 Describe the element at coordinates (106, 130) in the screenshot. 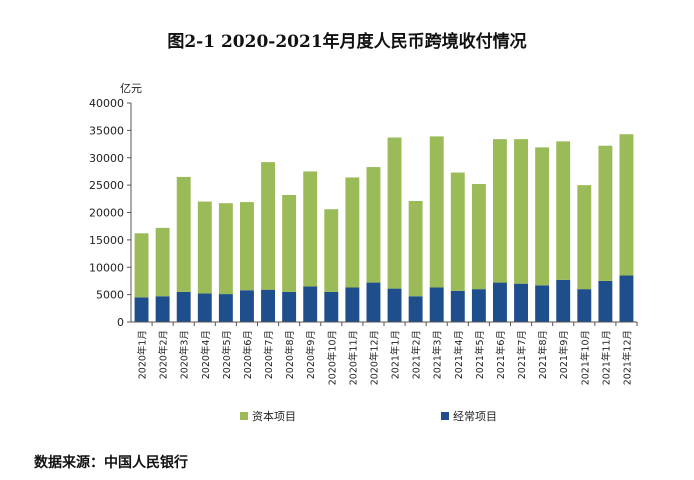

I see `y-tick-label: 35000` at that location.